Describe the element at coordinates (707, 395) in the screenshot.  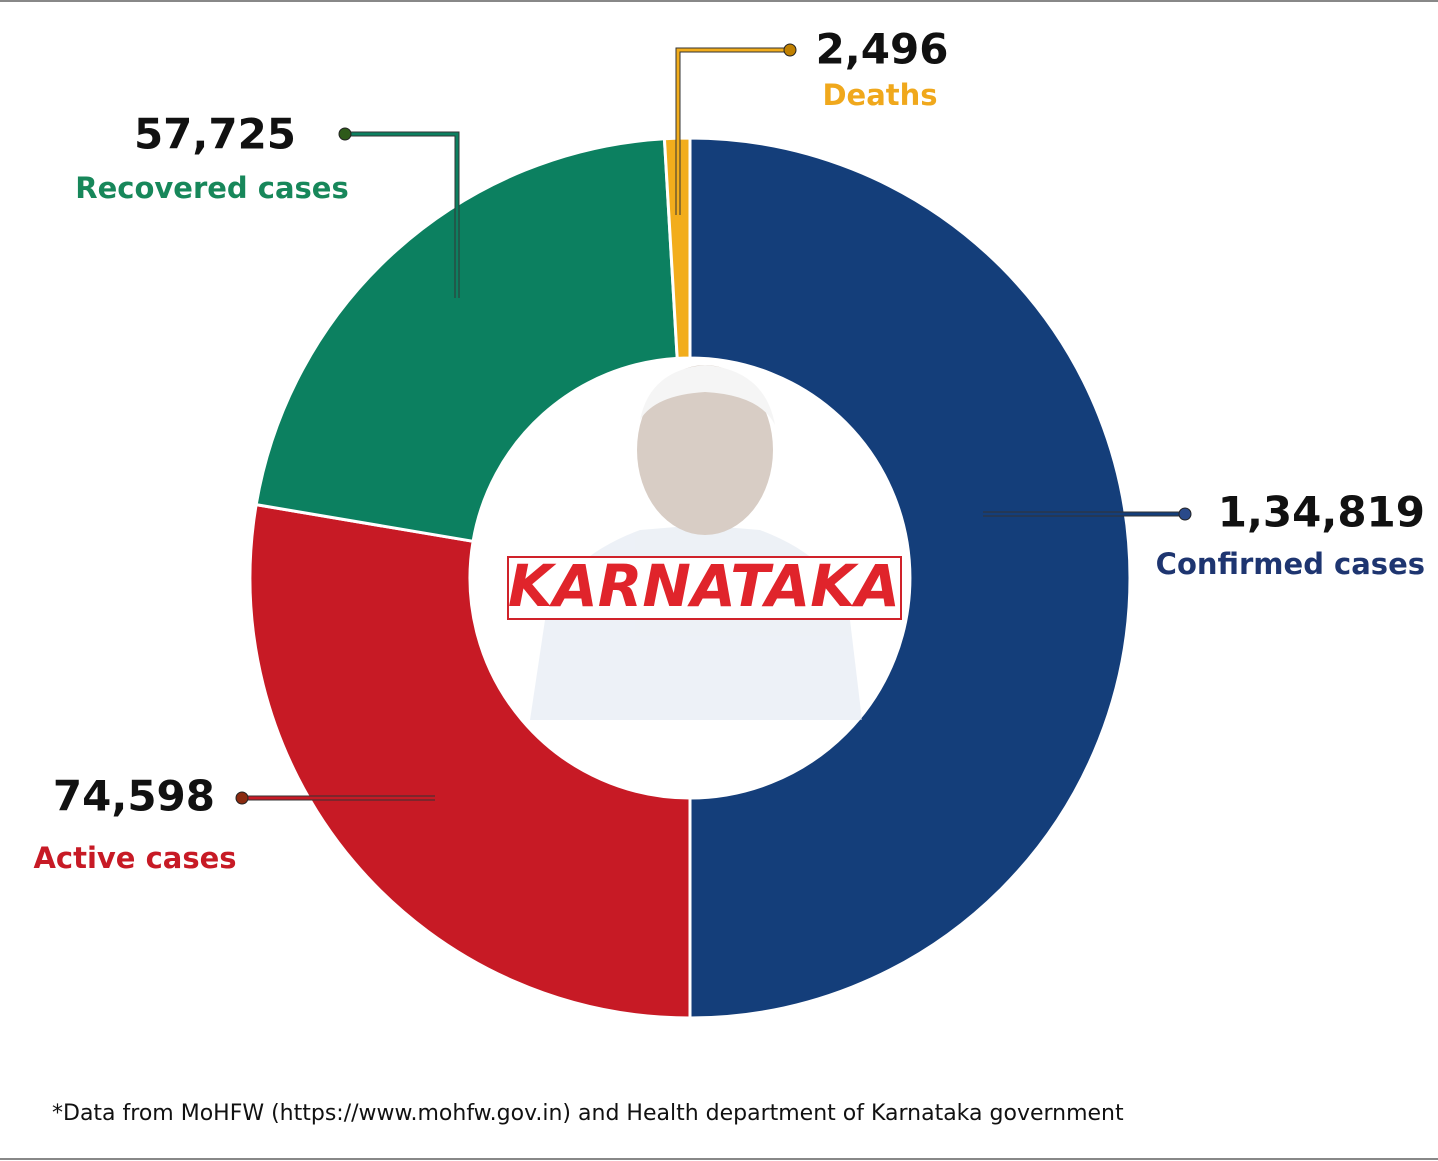
I see `portrait-hair` at that location.